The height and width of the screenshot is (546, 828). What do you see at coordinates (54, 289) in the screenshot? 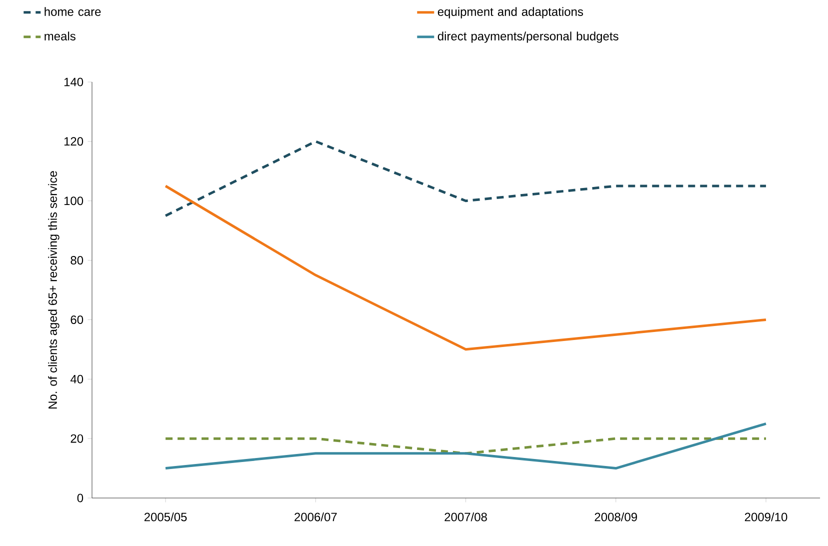
I see `y-axis-title: No. of clients aged 65+ receiving this service` at bounding box center [54, 289].